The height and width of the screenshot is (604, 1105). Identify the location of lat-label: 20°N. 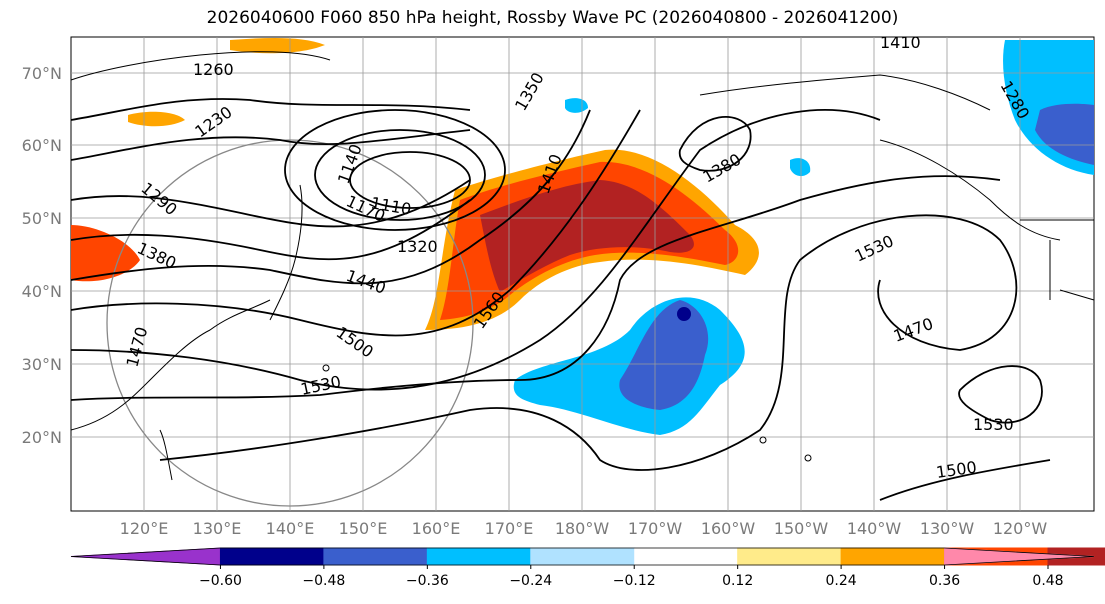
(42, 437).